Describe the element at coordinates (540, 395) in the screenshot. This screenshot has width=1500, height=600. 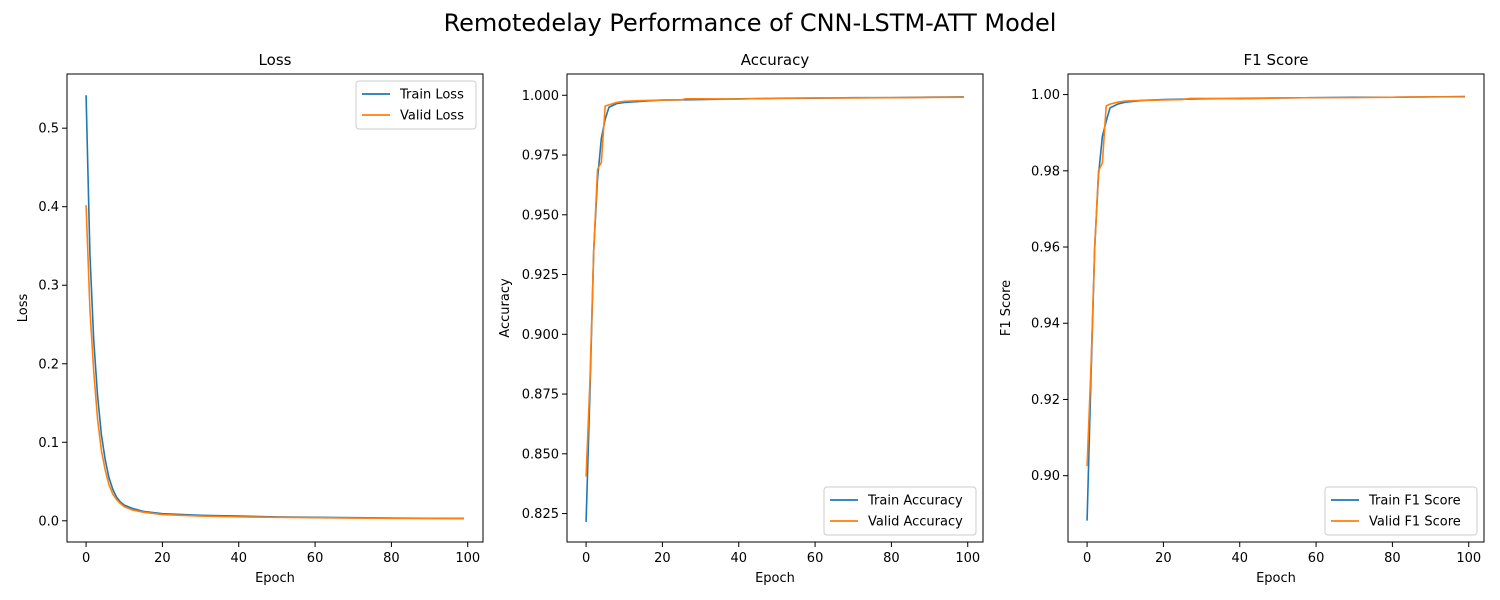
I see `y-tick-label: 0.875` at that location.